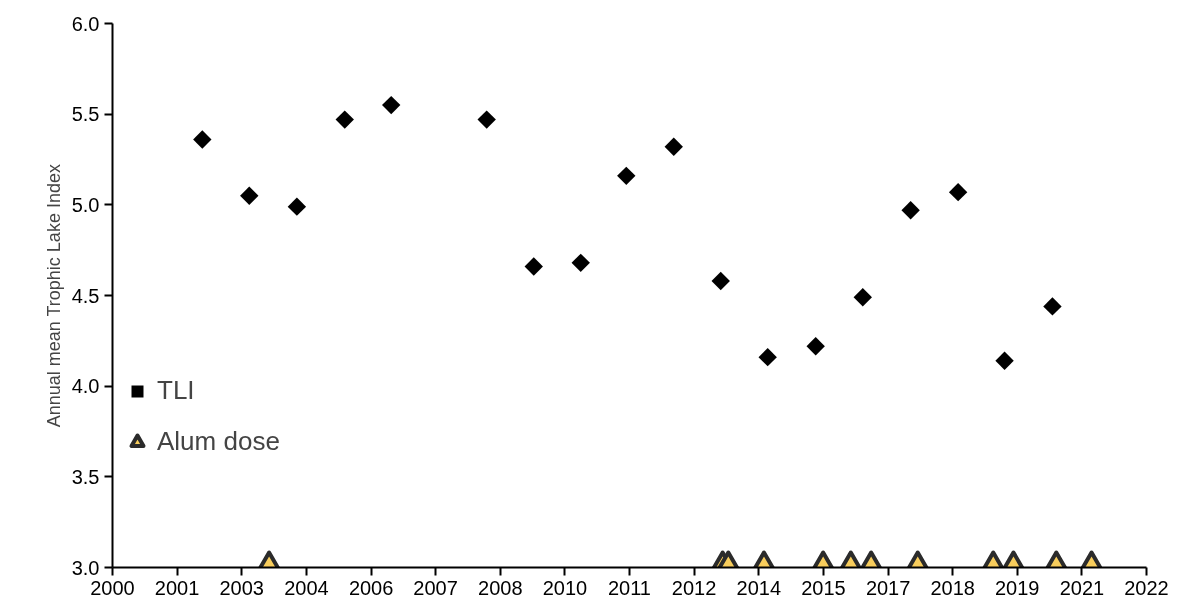 The width and height of the screenshot is (1180, 614). I want to click on x-tick-label: 2021, so click(1082, 587).